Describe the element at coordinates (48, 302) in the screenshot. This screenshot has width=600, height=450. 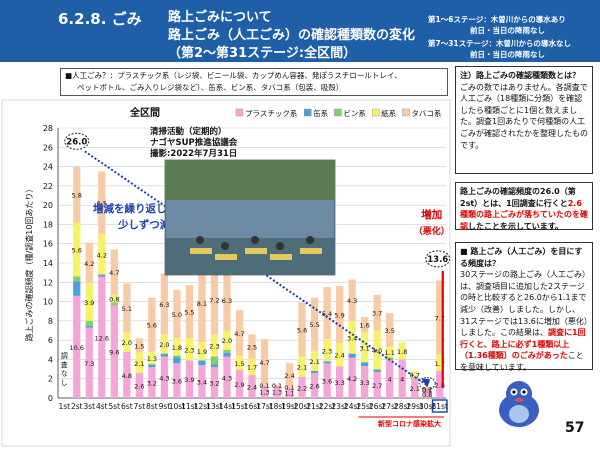
I see `y-tick-label: 10` at that location.